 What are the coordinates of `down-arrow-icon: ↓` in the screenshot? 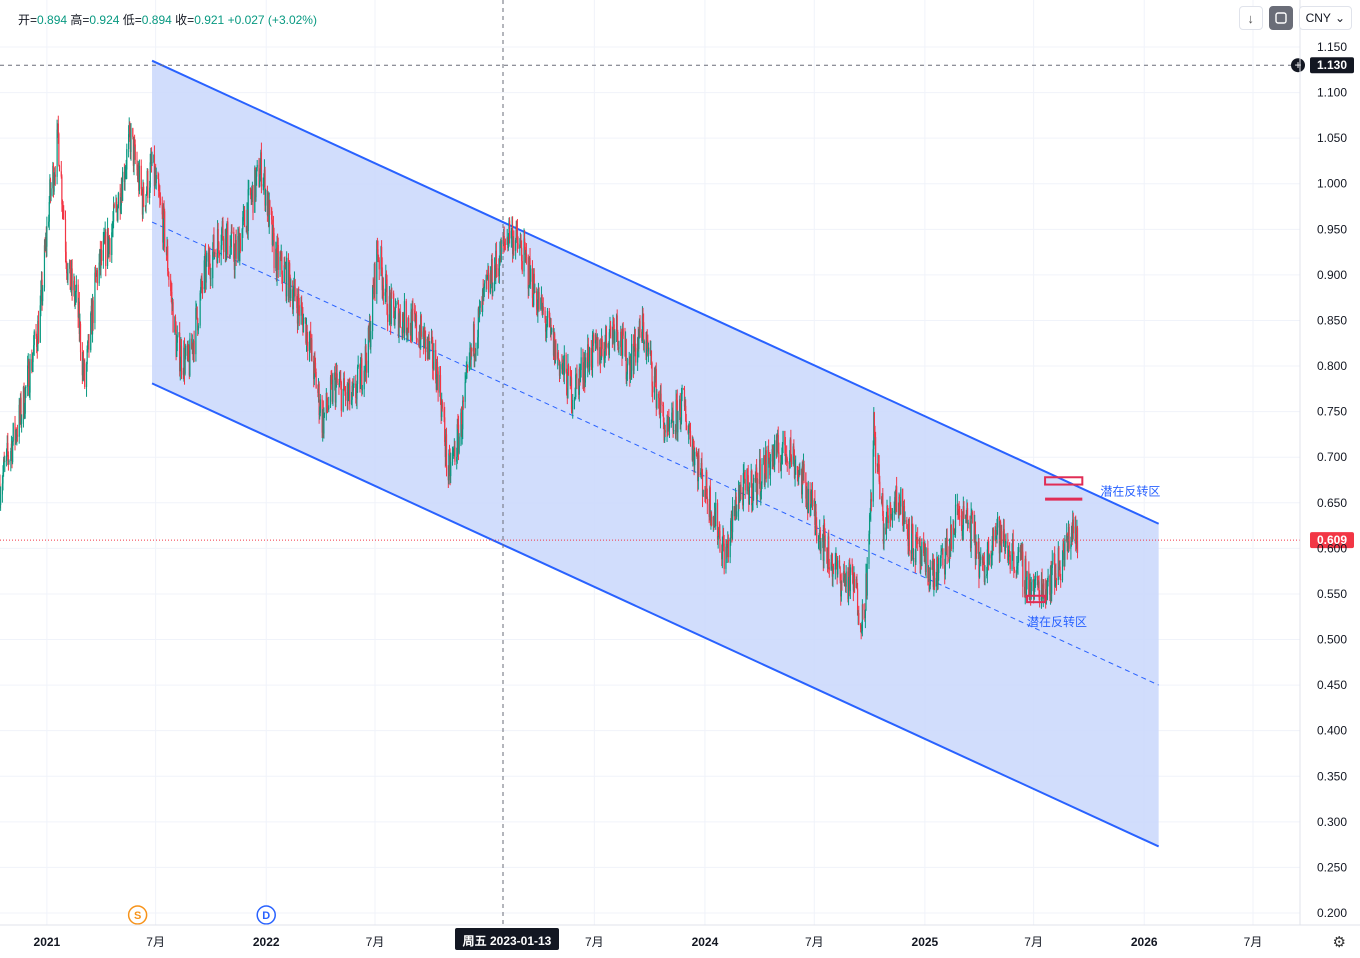 It's located at (1250, 18).